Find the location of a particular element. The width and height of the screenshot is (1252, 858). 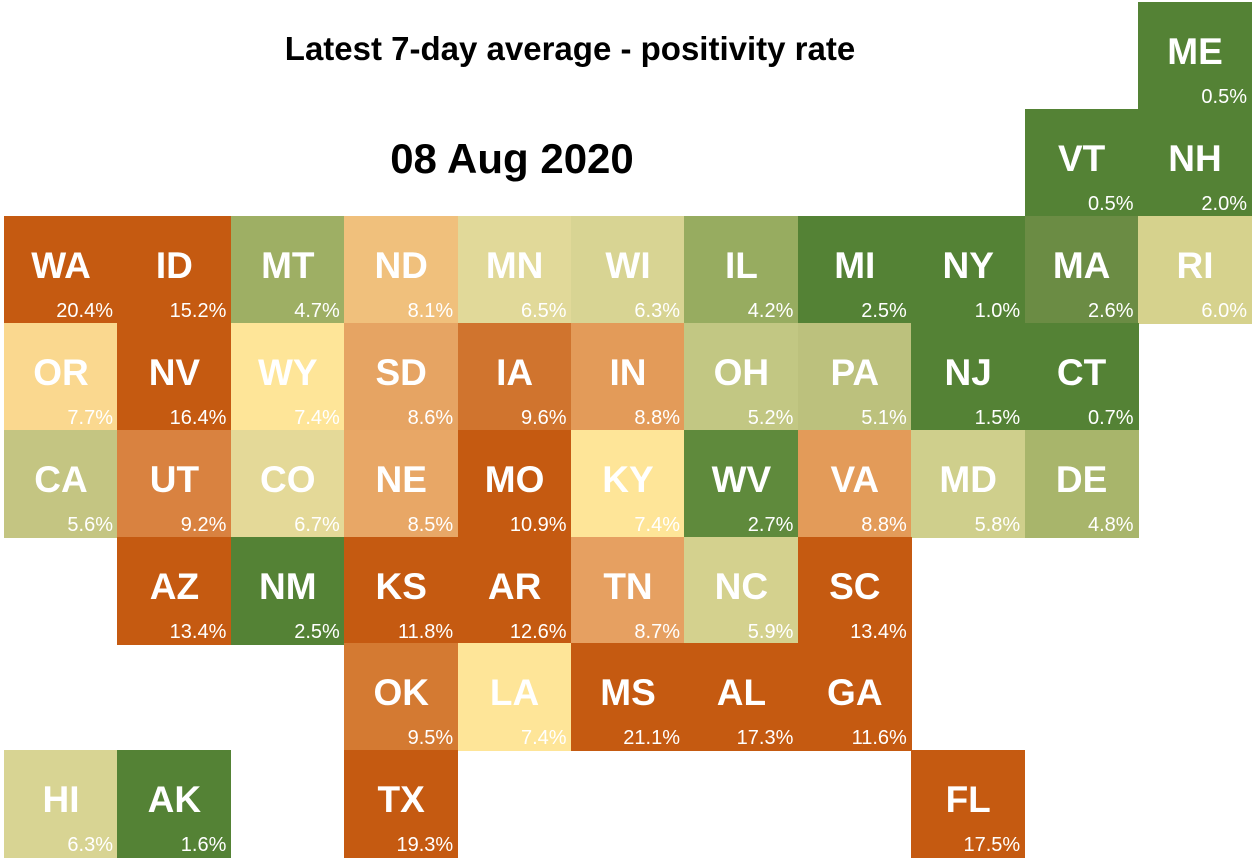

state-abbr: FL is located at coordinates (968, 800).